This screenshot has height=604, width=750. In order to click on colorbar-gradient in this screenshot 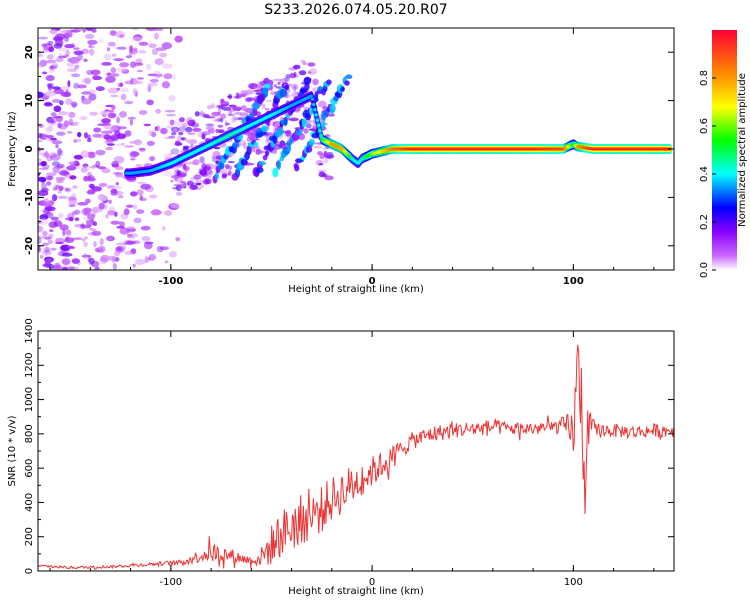, I will do `click(724, 150)`.